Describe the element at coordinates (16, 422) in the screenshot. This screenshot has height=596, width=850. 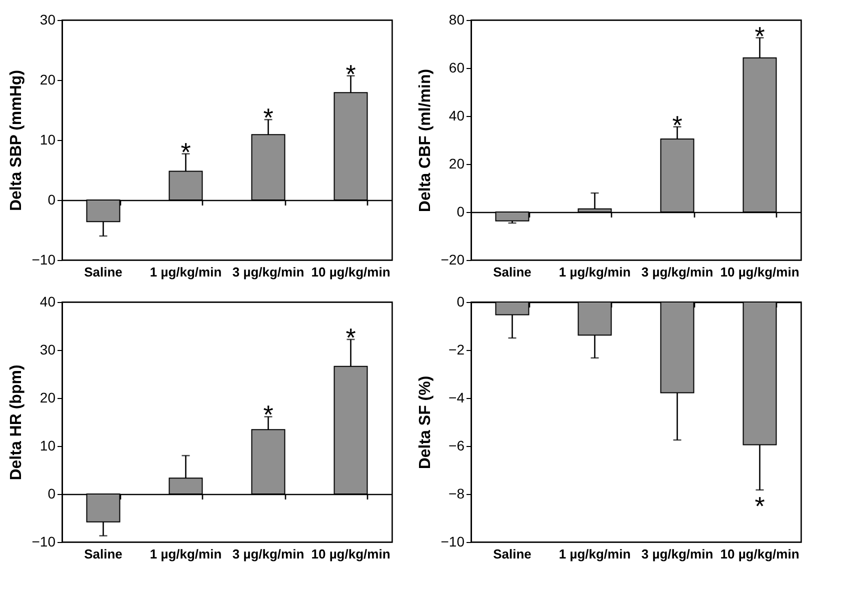
I see `y-axis-title: Delta HR (bpm)` at that location.